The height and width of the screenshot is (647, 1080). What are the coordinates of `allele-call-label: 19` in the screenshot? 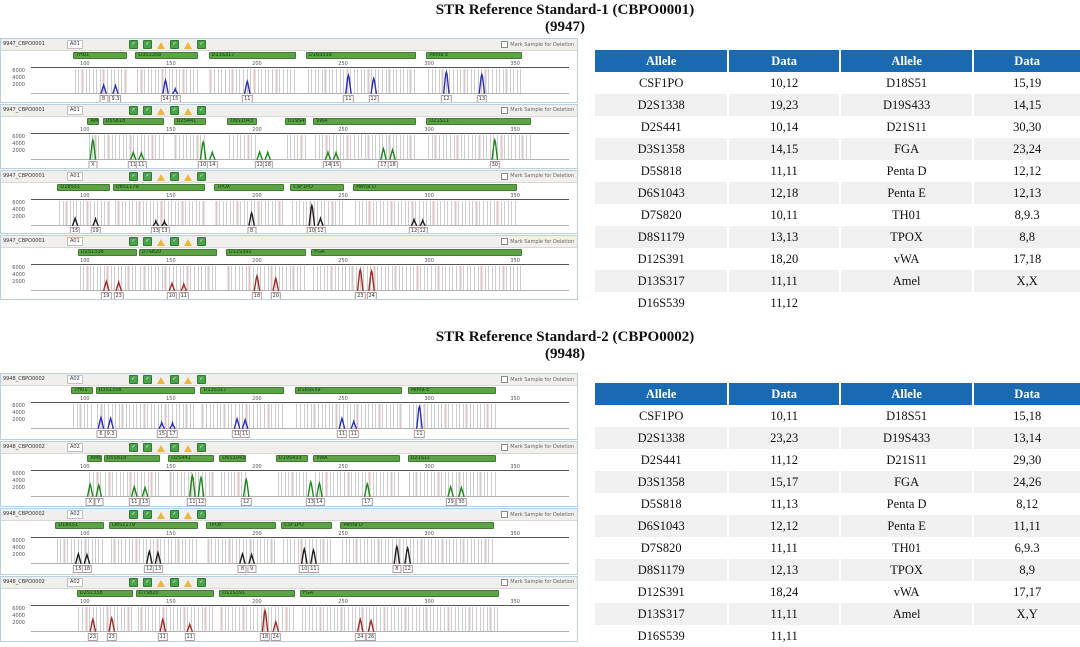 It's located at (95, 230).